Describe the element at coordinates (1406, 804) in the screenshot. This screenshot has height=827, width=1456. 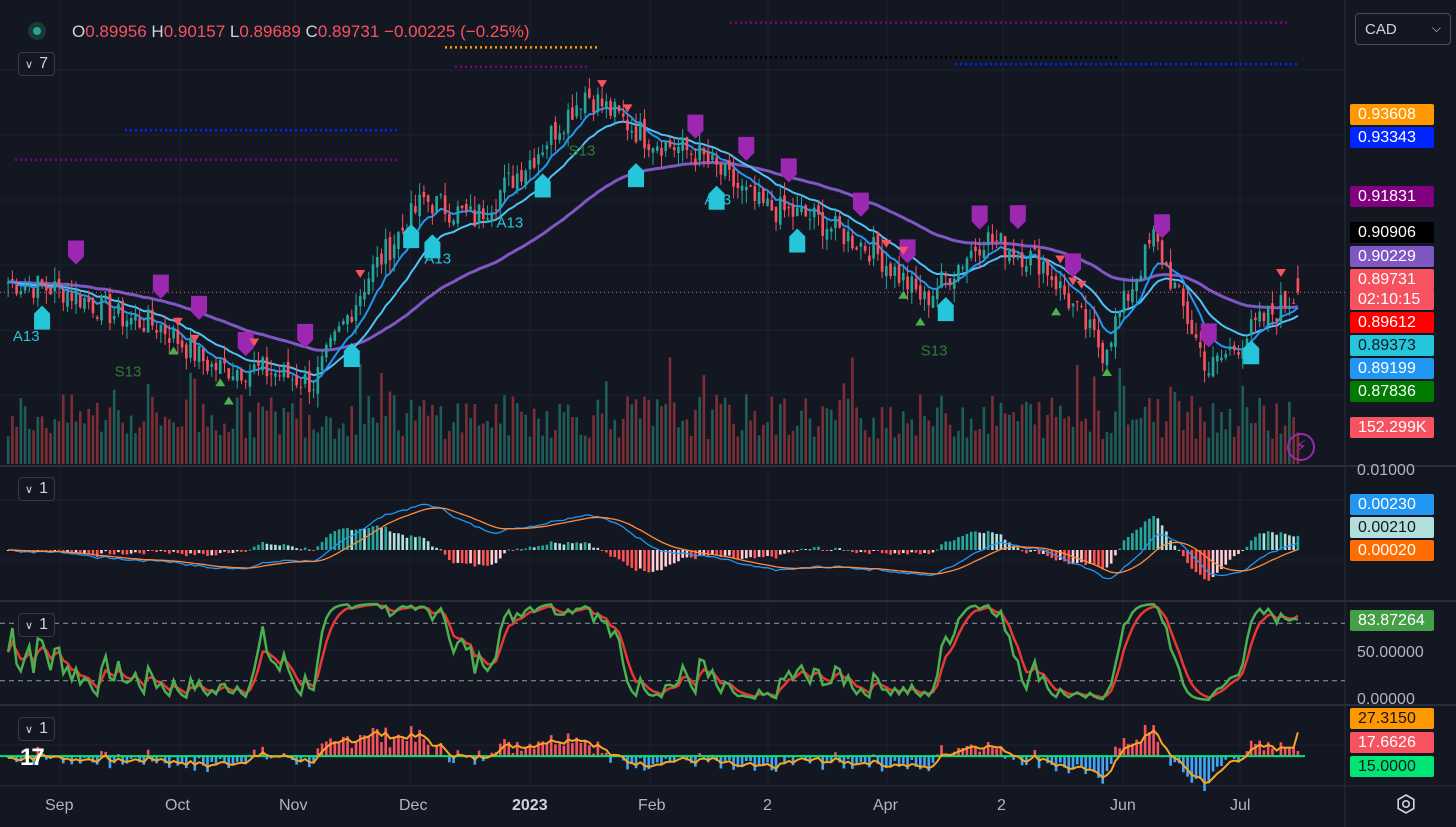
I see `settings-gear-icon` at that location.